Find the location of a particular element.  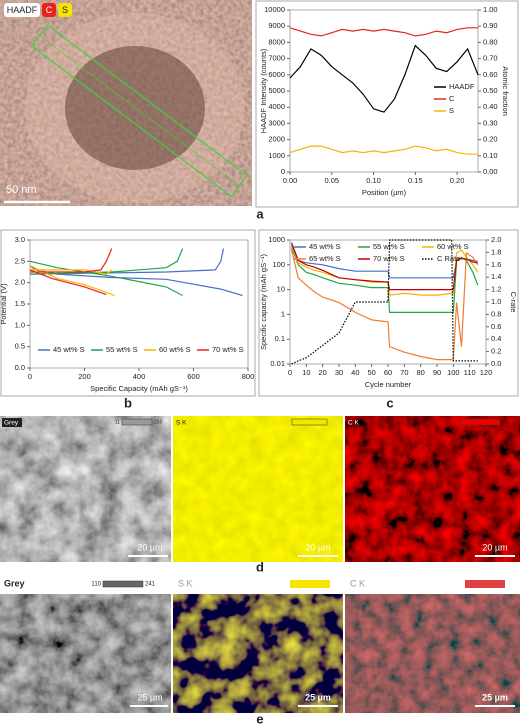

x-axis-title: Specific Capacity (mAh gS⁻¹) is located at coordinates (139, 388).